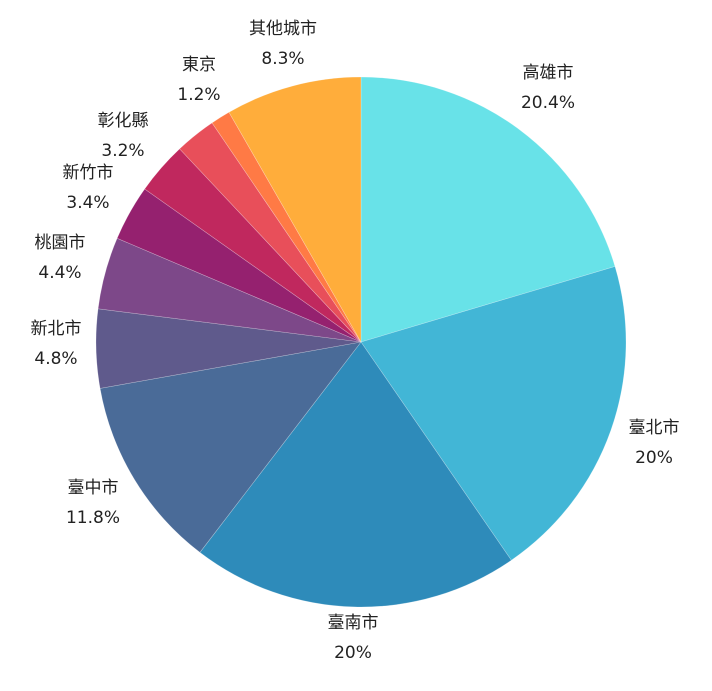 Image resolution: width=712 pixels, height=691 pixels. I want to click on slice-label: 高雄市, so click(548, 73).